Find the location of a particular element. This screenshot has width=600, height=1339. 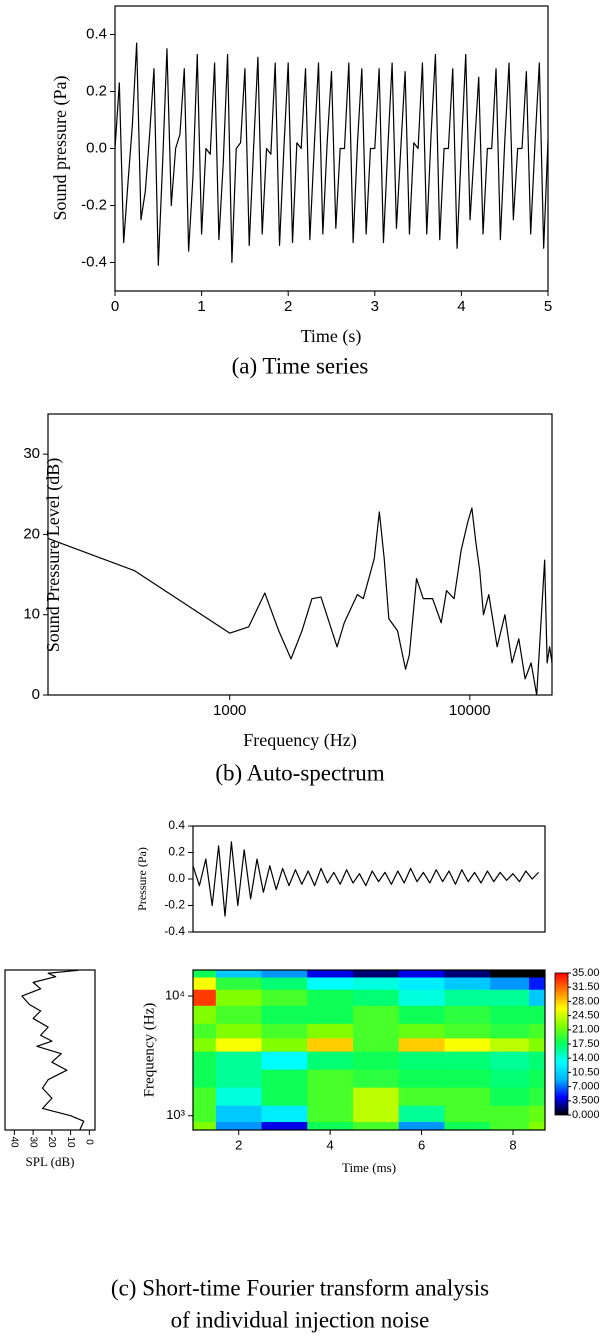

colorbar-label: 14.00 is located at coordinates (586, 1058).